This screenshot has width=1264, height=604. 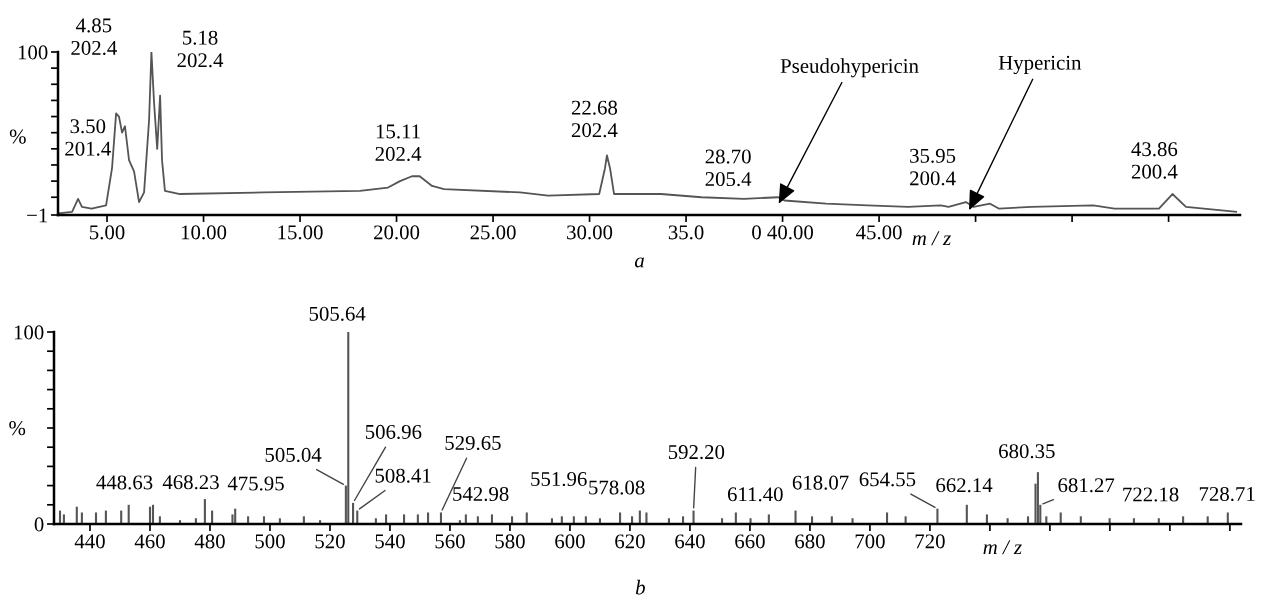 What do you see at coordinates (755, 494) in the screenshot?
I see `annotation: 611.40` at bounding box center [755, 494].